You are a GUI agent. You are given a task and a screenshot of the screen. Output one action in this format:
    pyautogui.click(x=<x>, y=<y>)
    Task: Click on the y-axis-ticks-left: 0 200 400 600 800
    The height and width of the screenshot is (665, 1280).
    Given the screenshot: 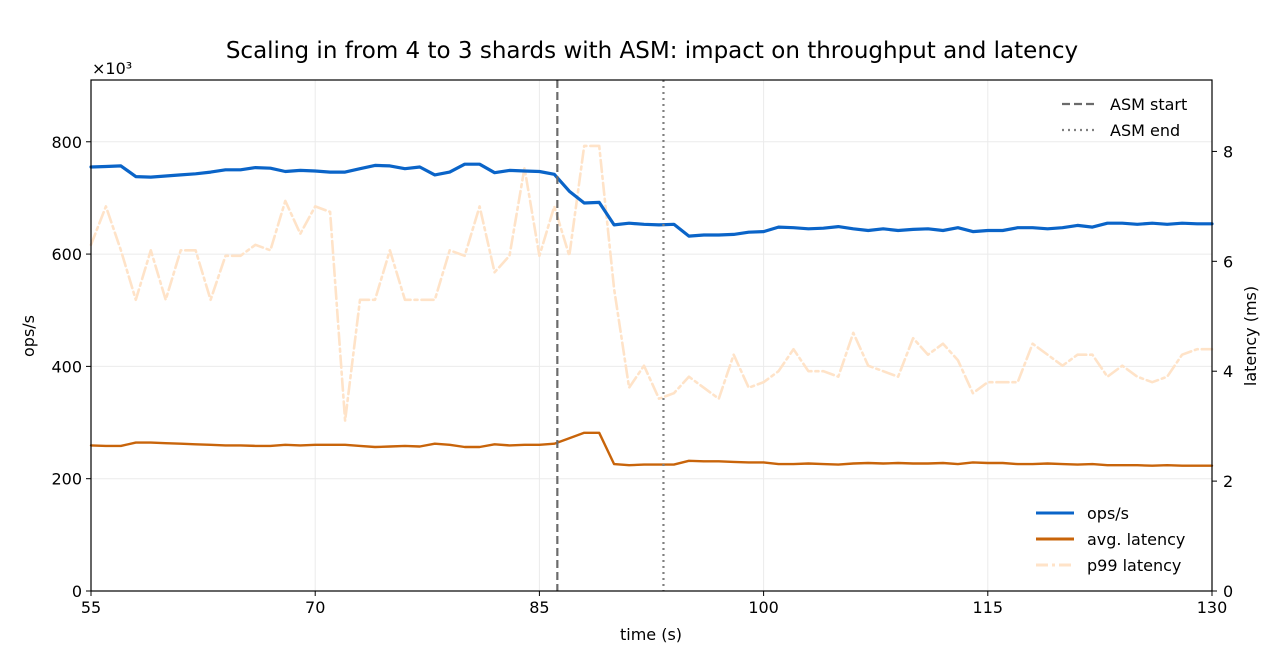 What is the action you would take?
    pyautogui.click(x=71, y=367)
    